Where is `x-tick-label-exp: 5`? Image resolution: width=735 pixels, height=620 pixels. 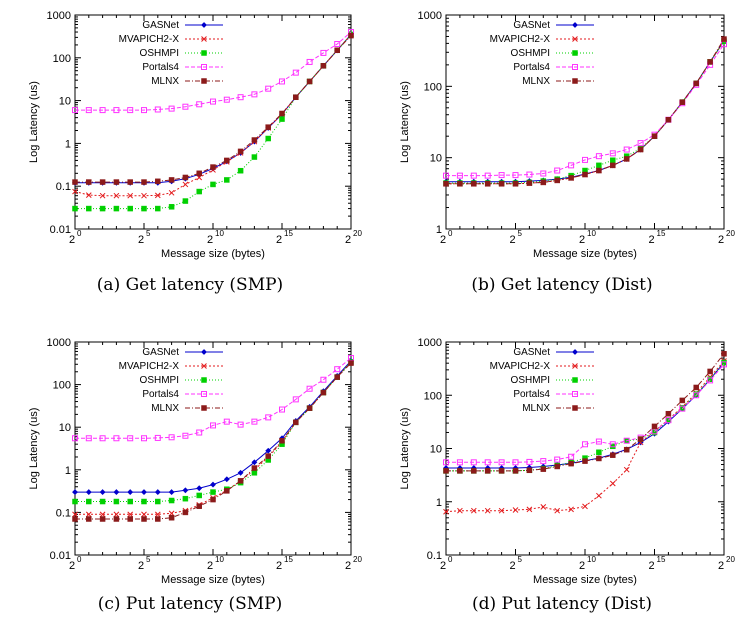
x-tick-label-exp: 5 is located at coordinates (520, 559).